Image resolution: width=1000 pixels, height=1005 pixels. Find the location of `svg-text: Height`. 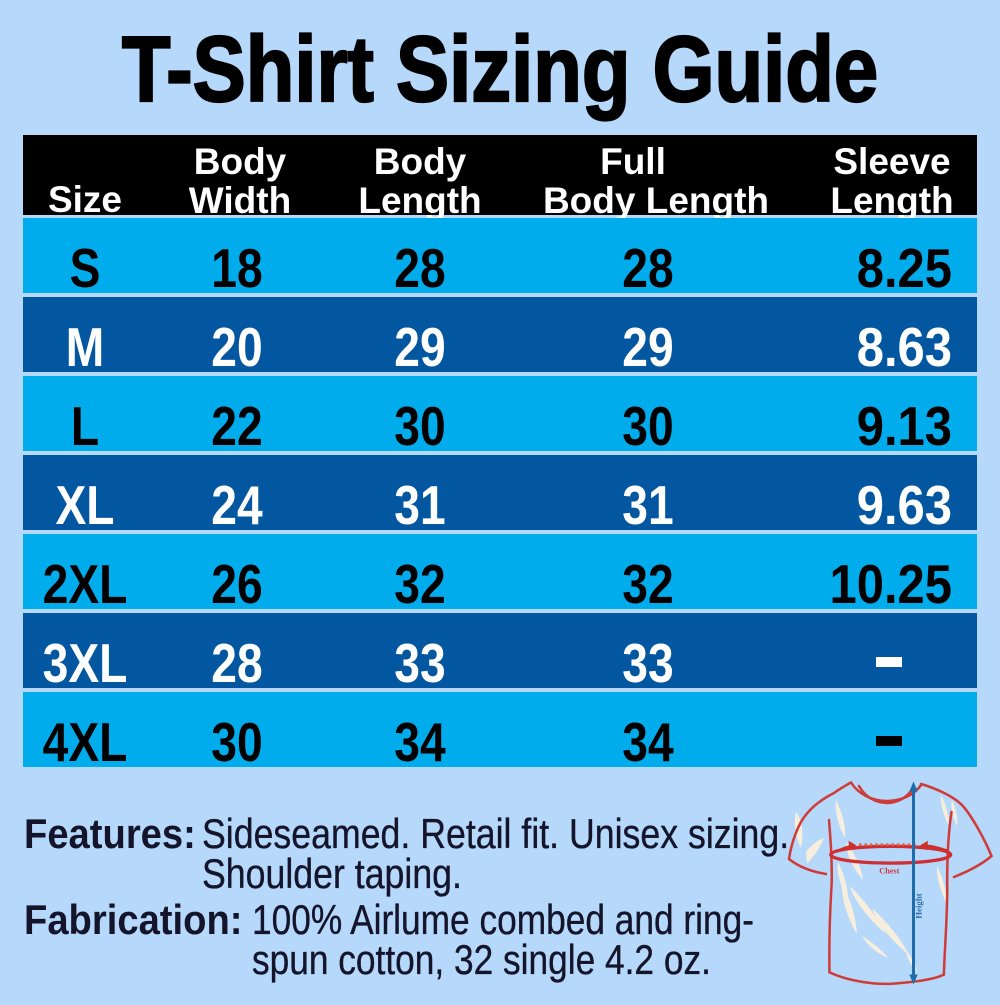

svg-text: Height is located at coordinates (919, 905).